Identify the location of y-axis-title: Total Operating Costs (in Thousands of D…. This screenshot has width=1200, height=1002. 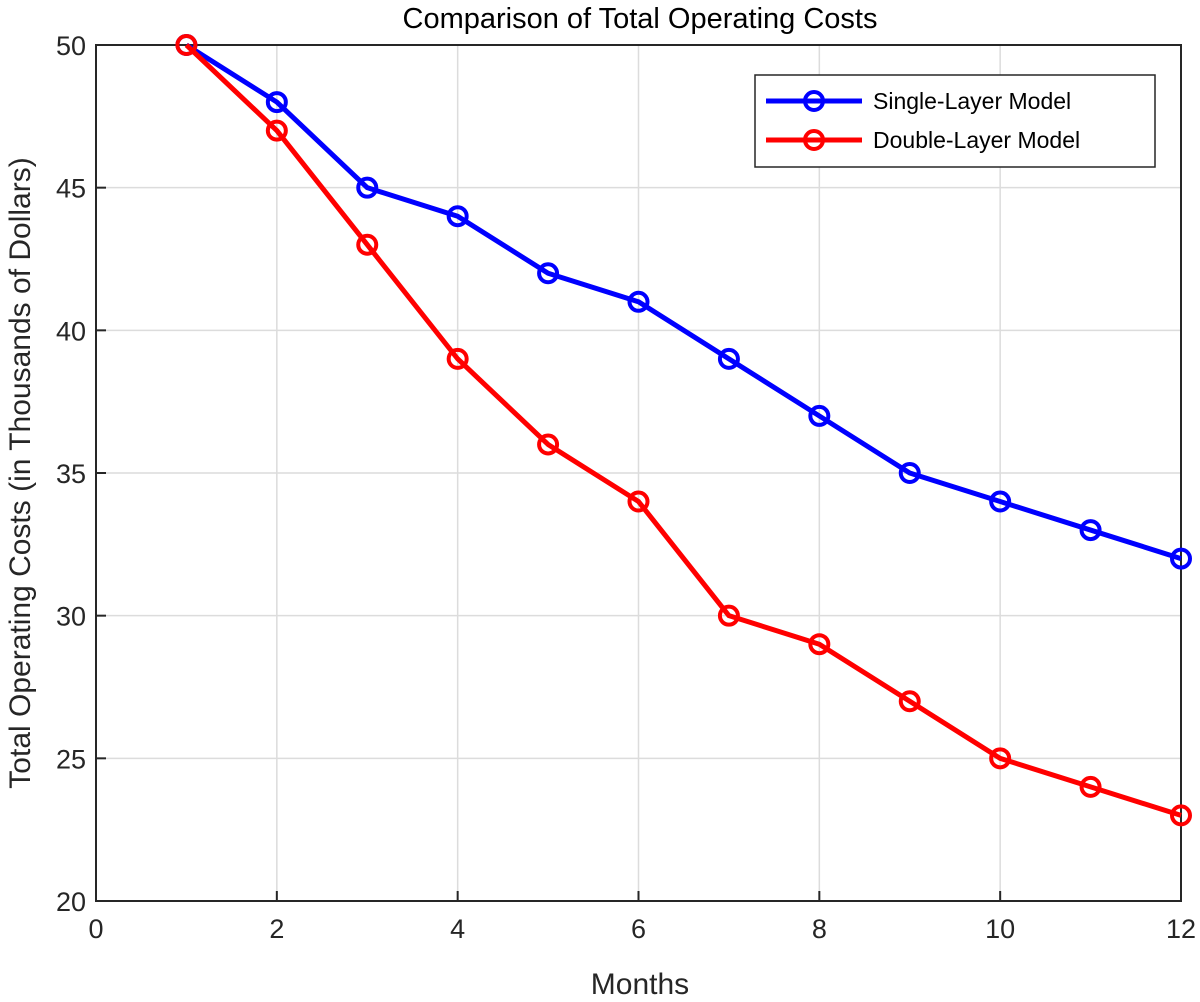
(20, 472).